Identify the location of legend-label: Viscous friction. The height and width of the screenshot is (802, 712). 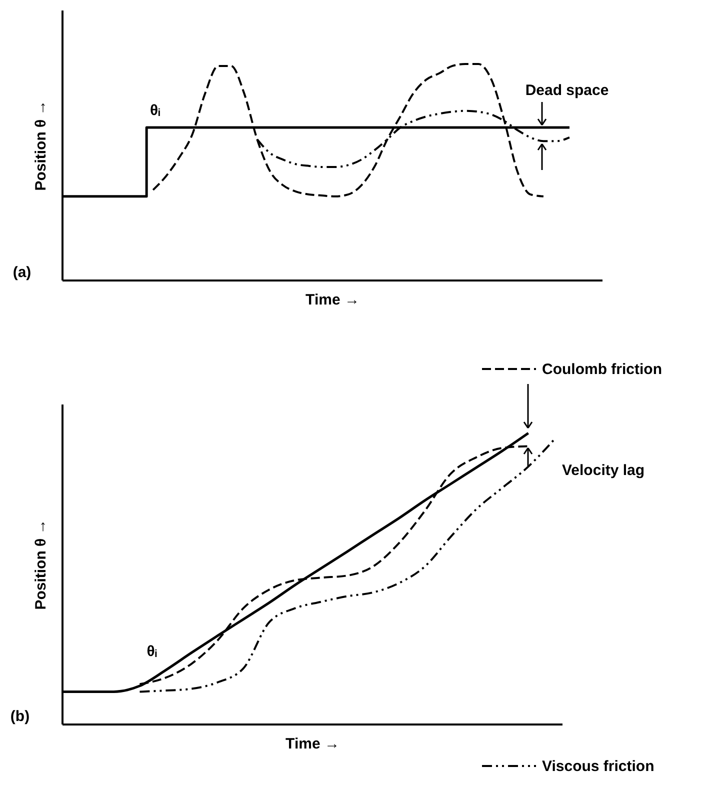
(598, 766).